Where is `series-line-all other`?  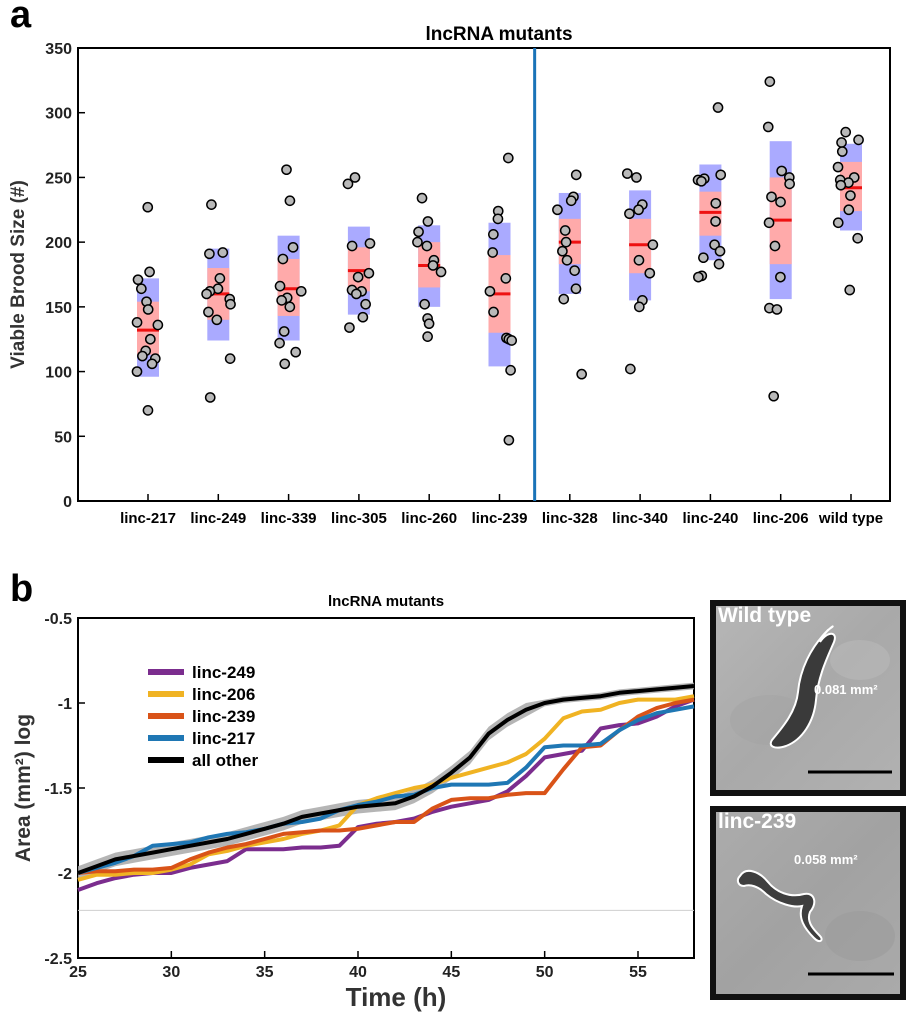 series-line-all other is located at coordinates (386, 779).